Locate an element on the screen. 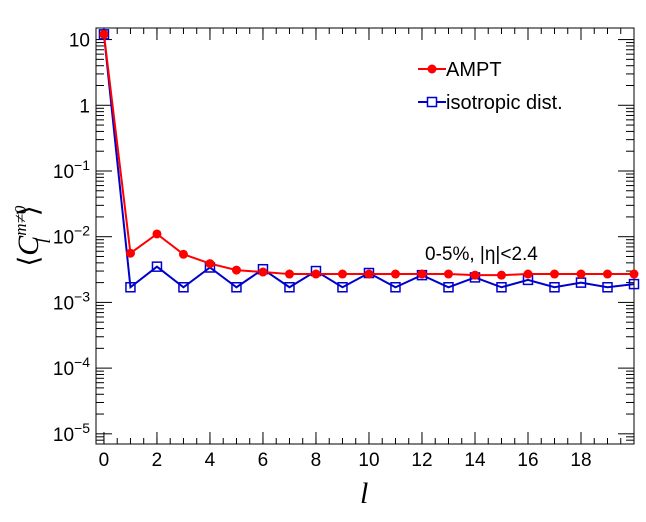  y-axis-title: ⟨Cm≠0 l ⟩ is located at coordinates (33, 236).